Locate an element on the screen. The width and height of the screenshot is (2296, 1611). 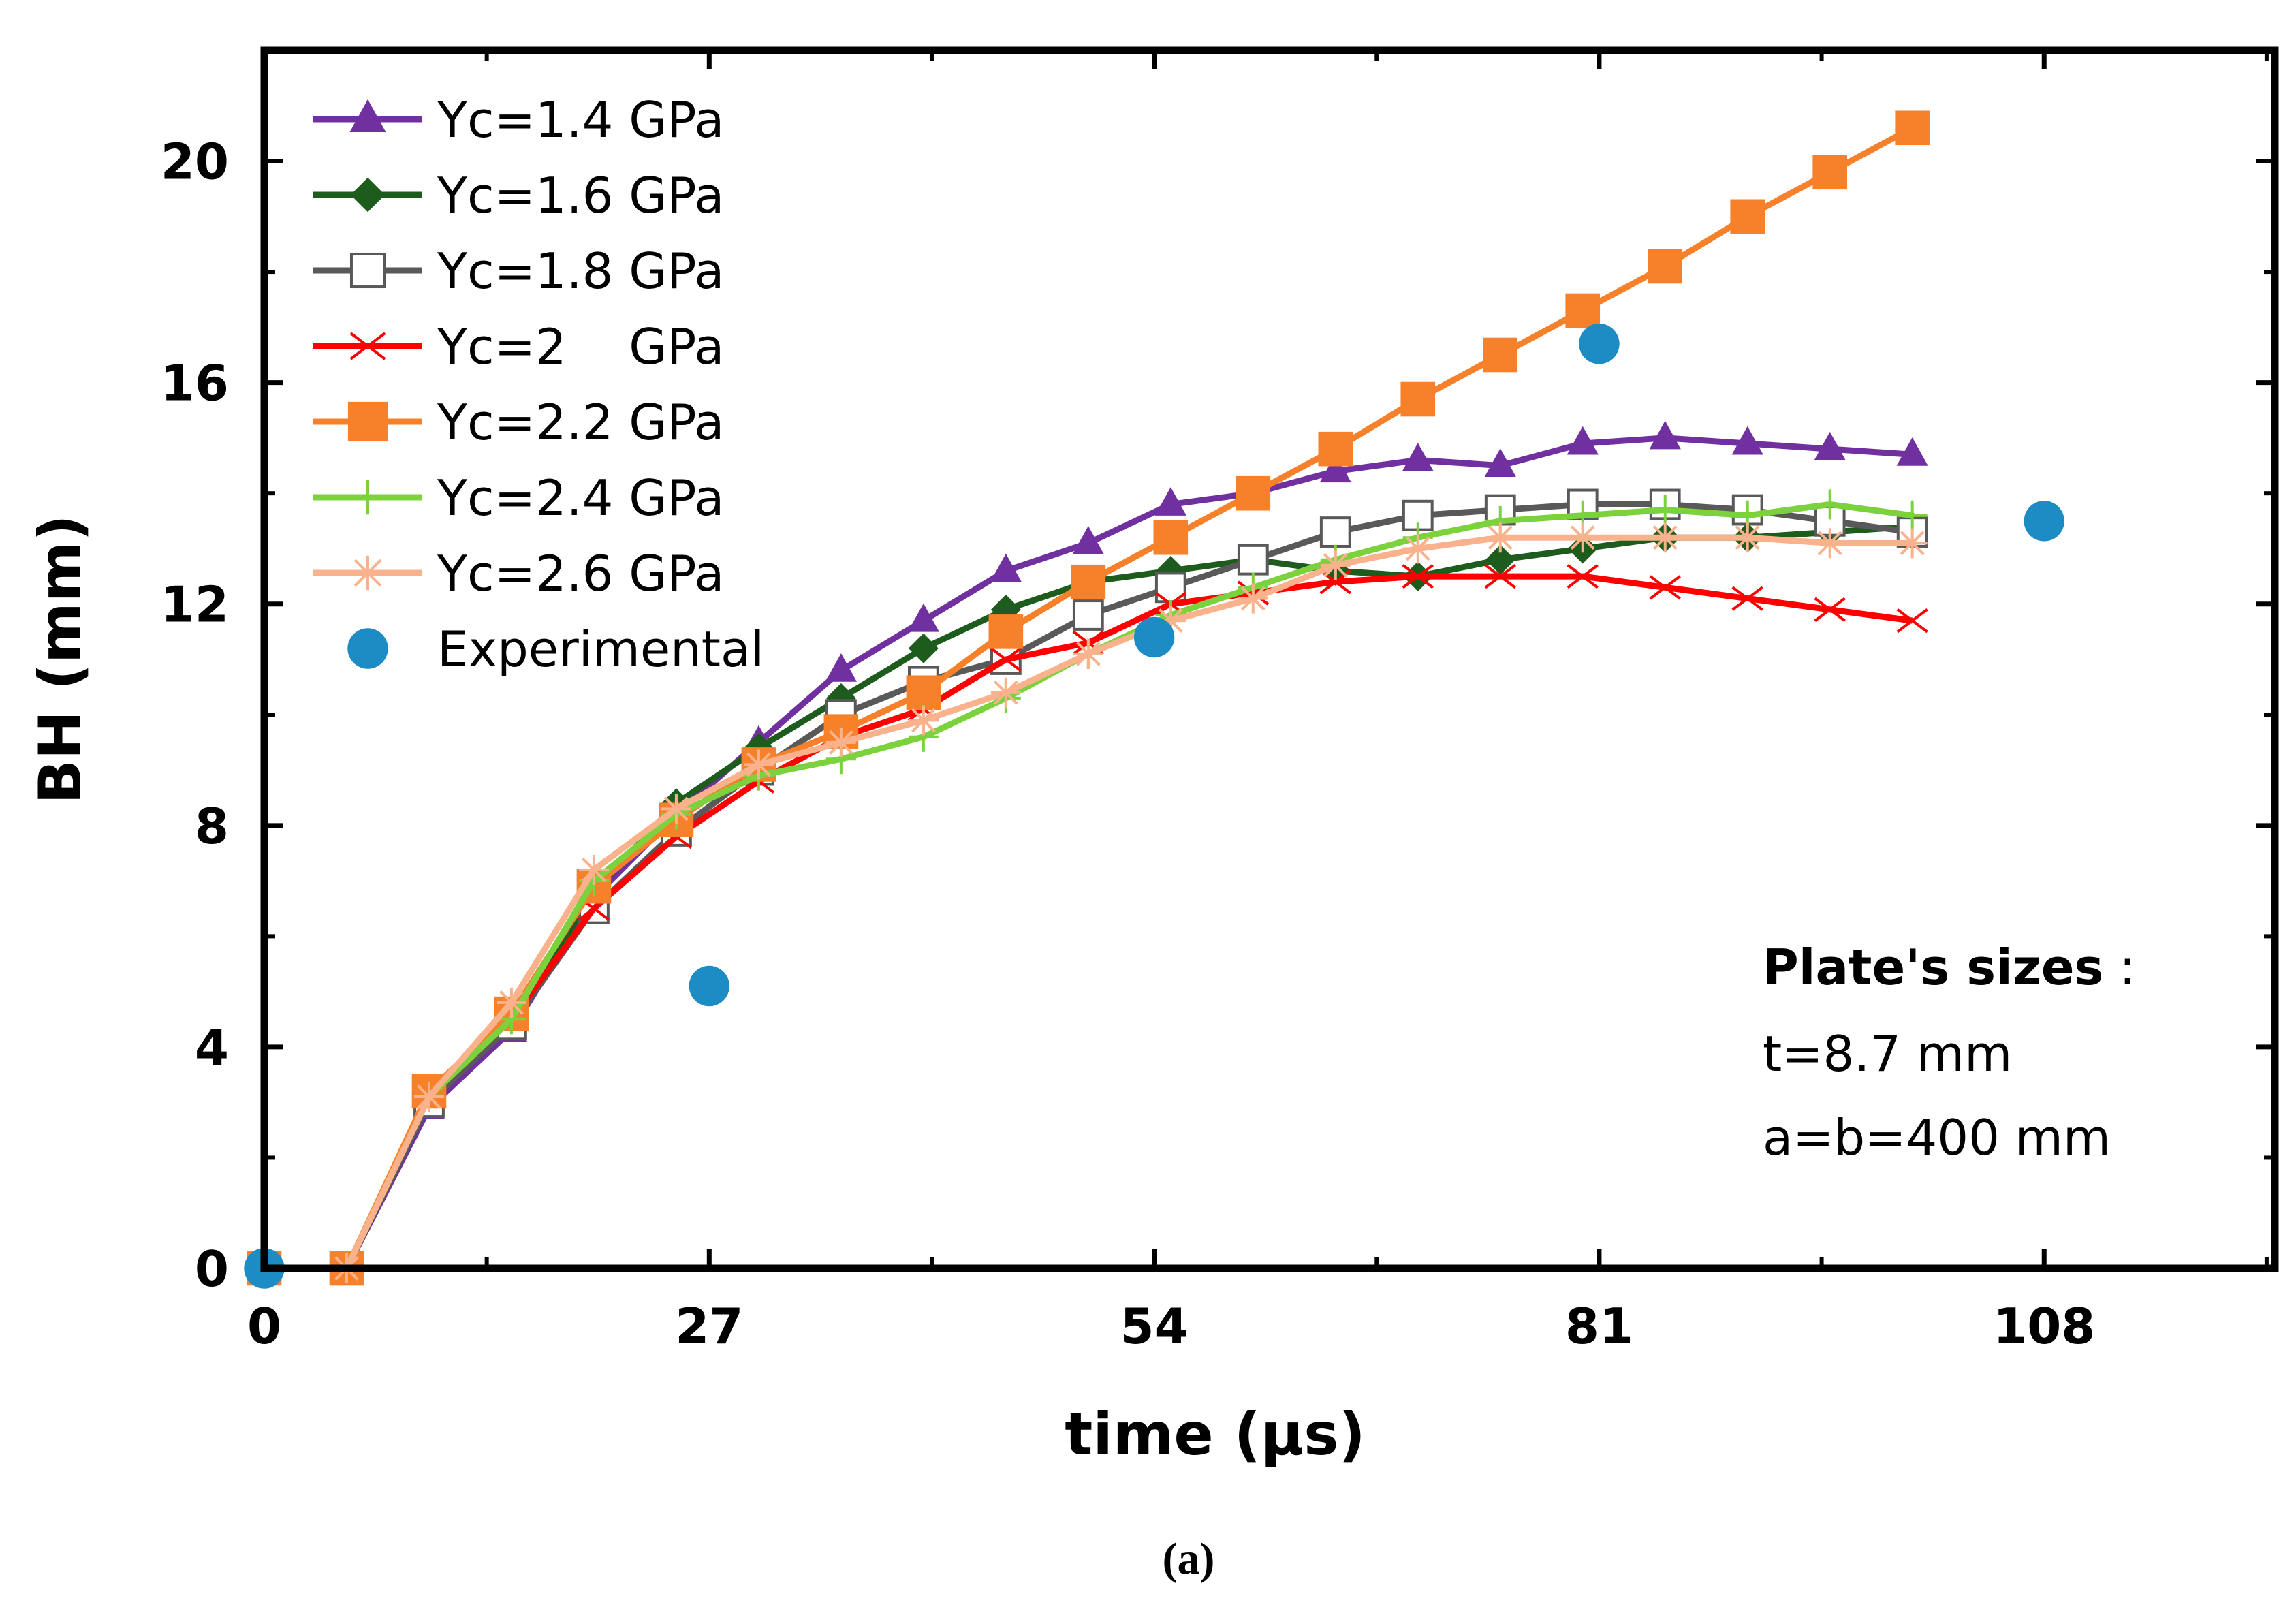
x-tick-label: 0 is located at coordinates (264, 1326).